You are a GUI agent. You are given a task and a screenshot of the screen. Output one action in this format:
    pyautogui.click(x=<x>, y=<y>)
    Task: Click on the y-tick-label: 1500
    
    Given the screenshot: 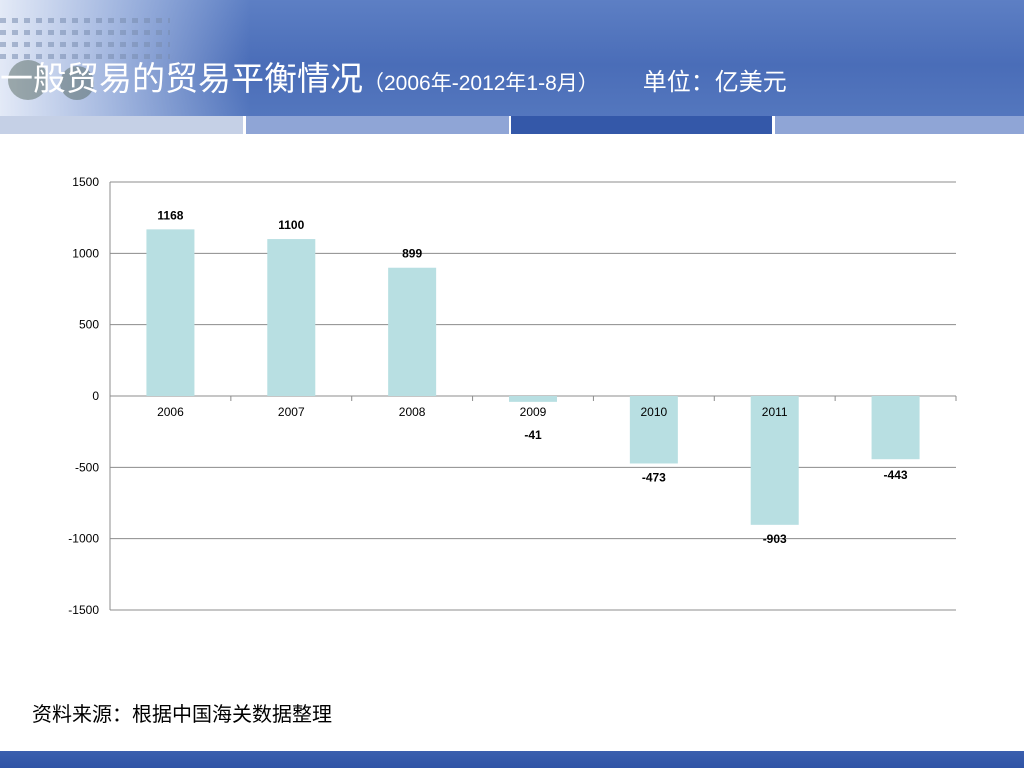 What is the action you would take?
    pyautogui.click(x=85, y=182)
    